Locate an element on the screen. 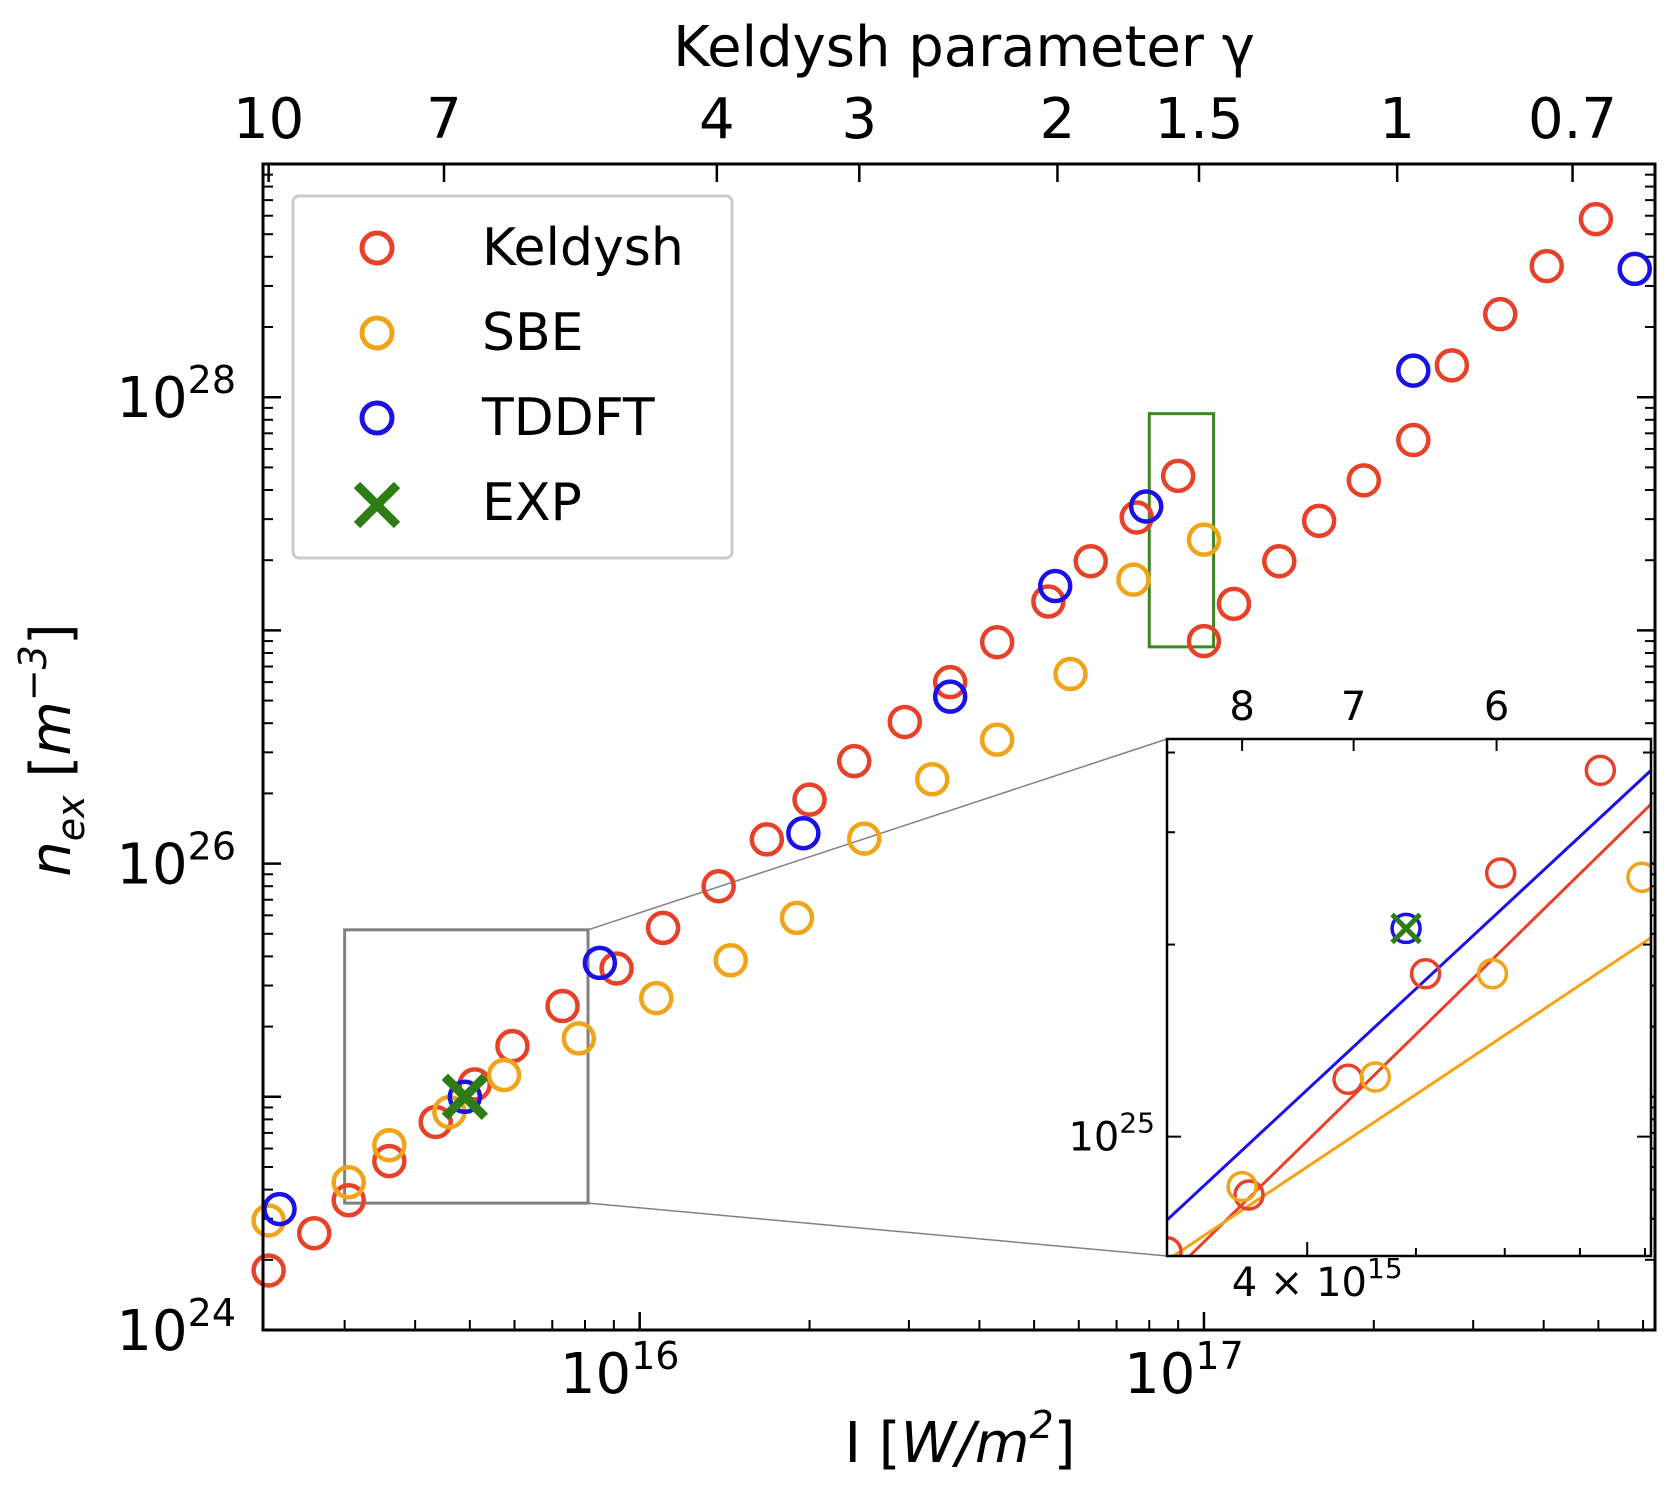 The image size is (1680, 1492). x-tick-label-base: 10 is located at coordinates (595, 1374).